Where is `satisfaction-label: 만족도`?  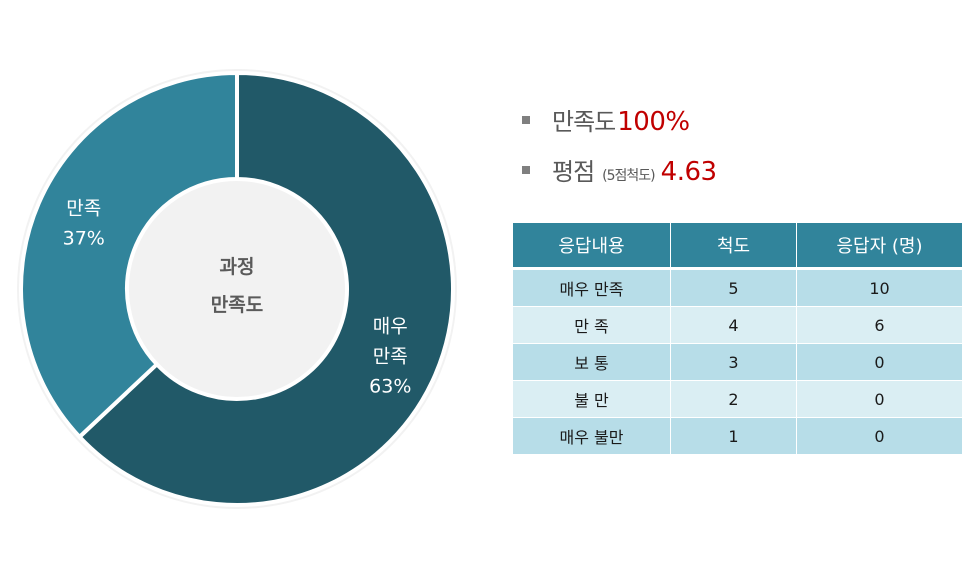 satisfaction-label: 만족도 is located at coordinates (584, 122).